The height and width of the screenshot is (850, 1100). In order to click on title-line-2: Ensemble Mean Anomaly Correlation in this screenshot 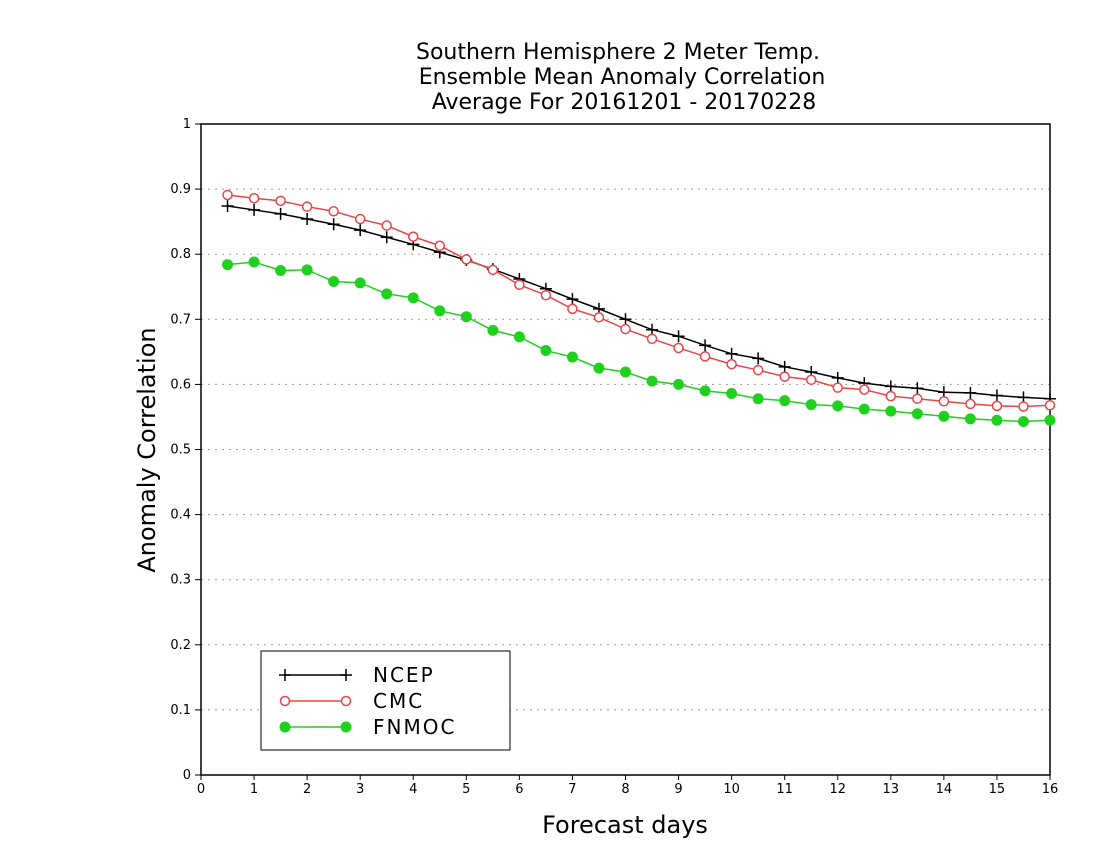, I will do `click(622, 77)`.